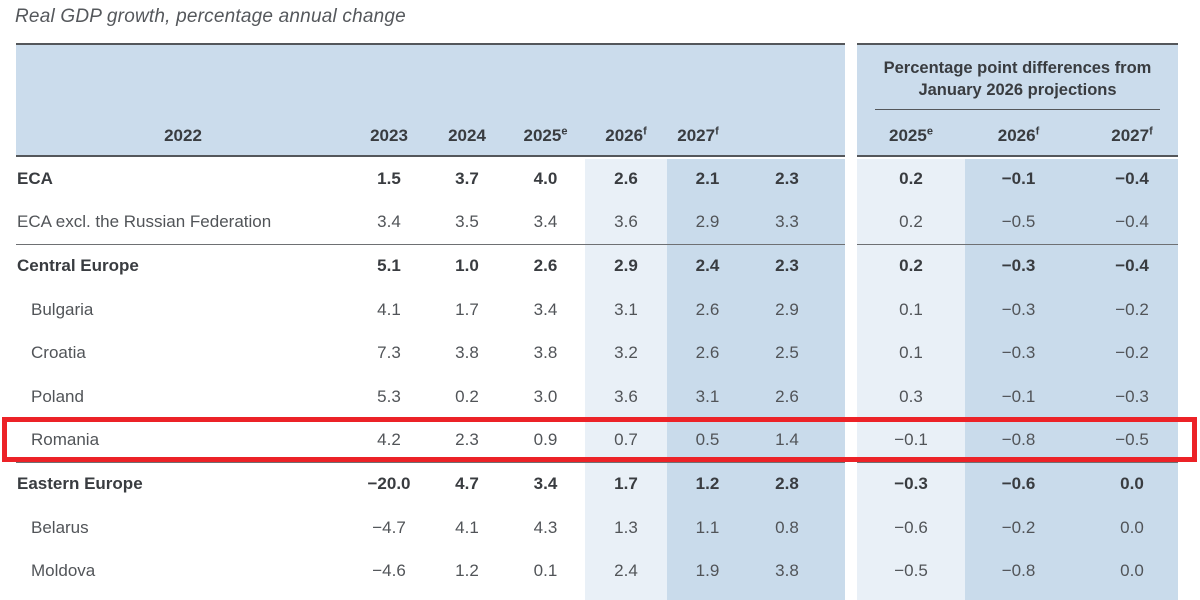  What do you see at coordinates (389, 266) in the screenshot?
I see `gdp-value-cell: 5.1` at bounding box center [389, 266].